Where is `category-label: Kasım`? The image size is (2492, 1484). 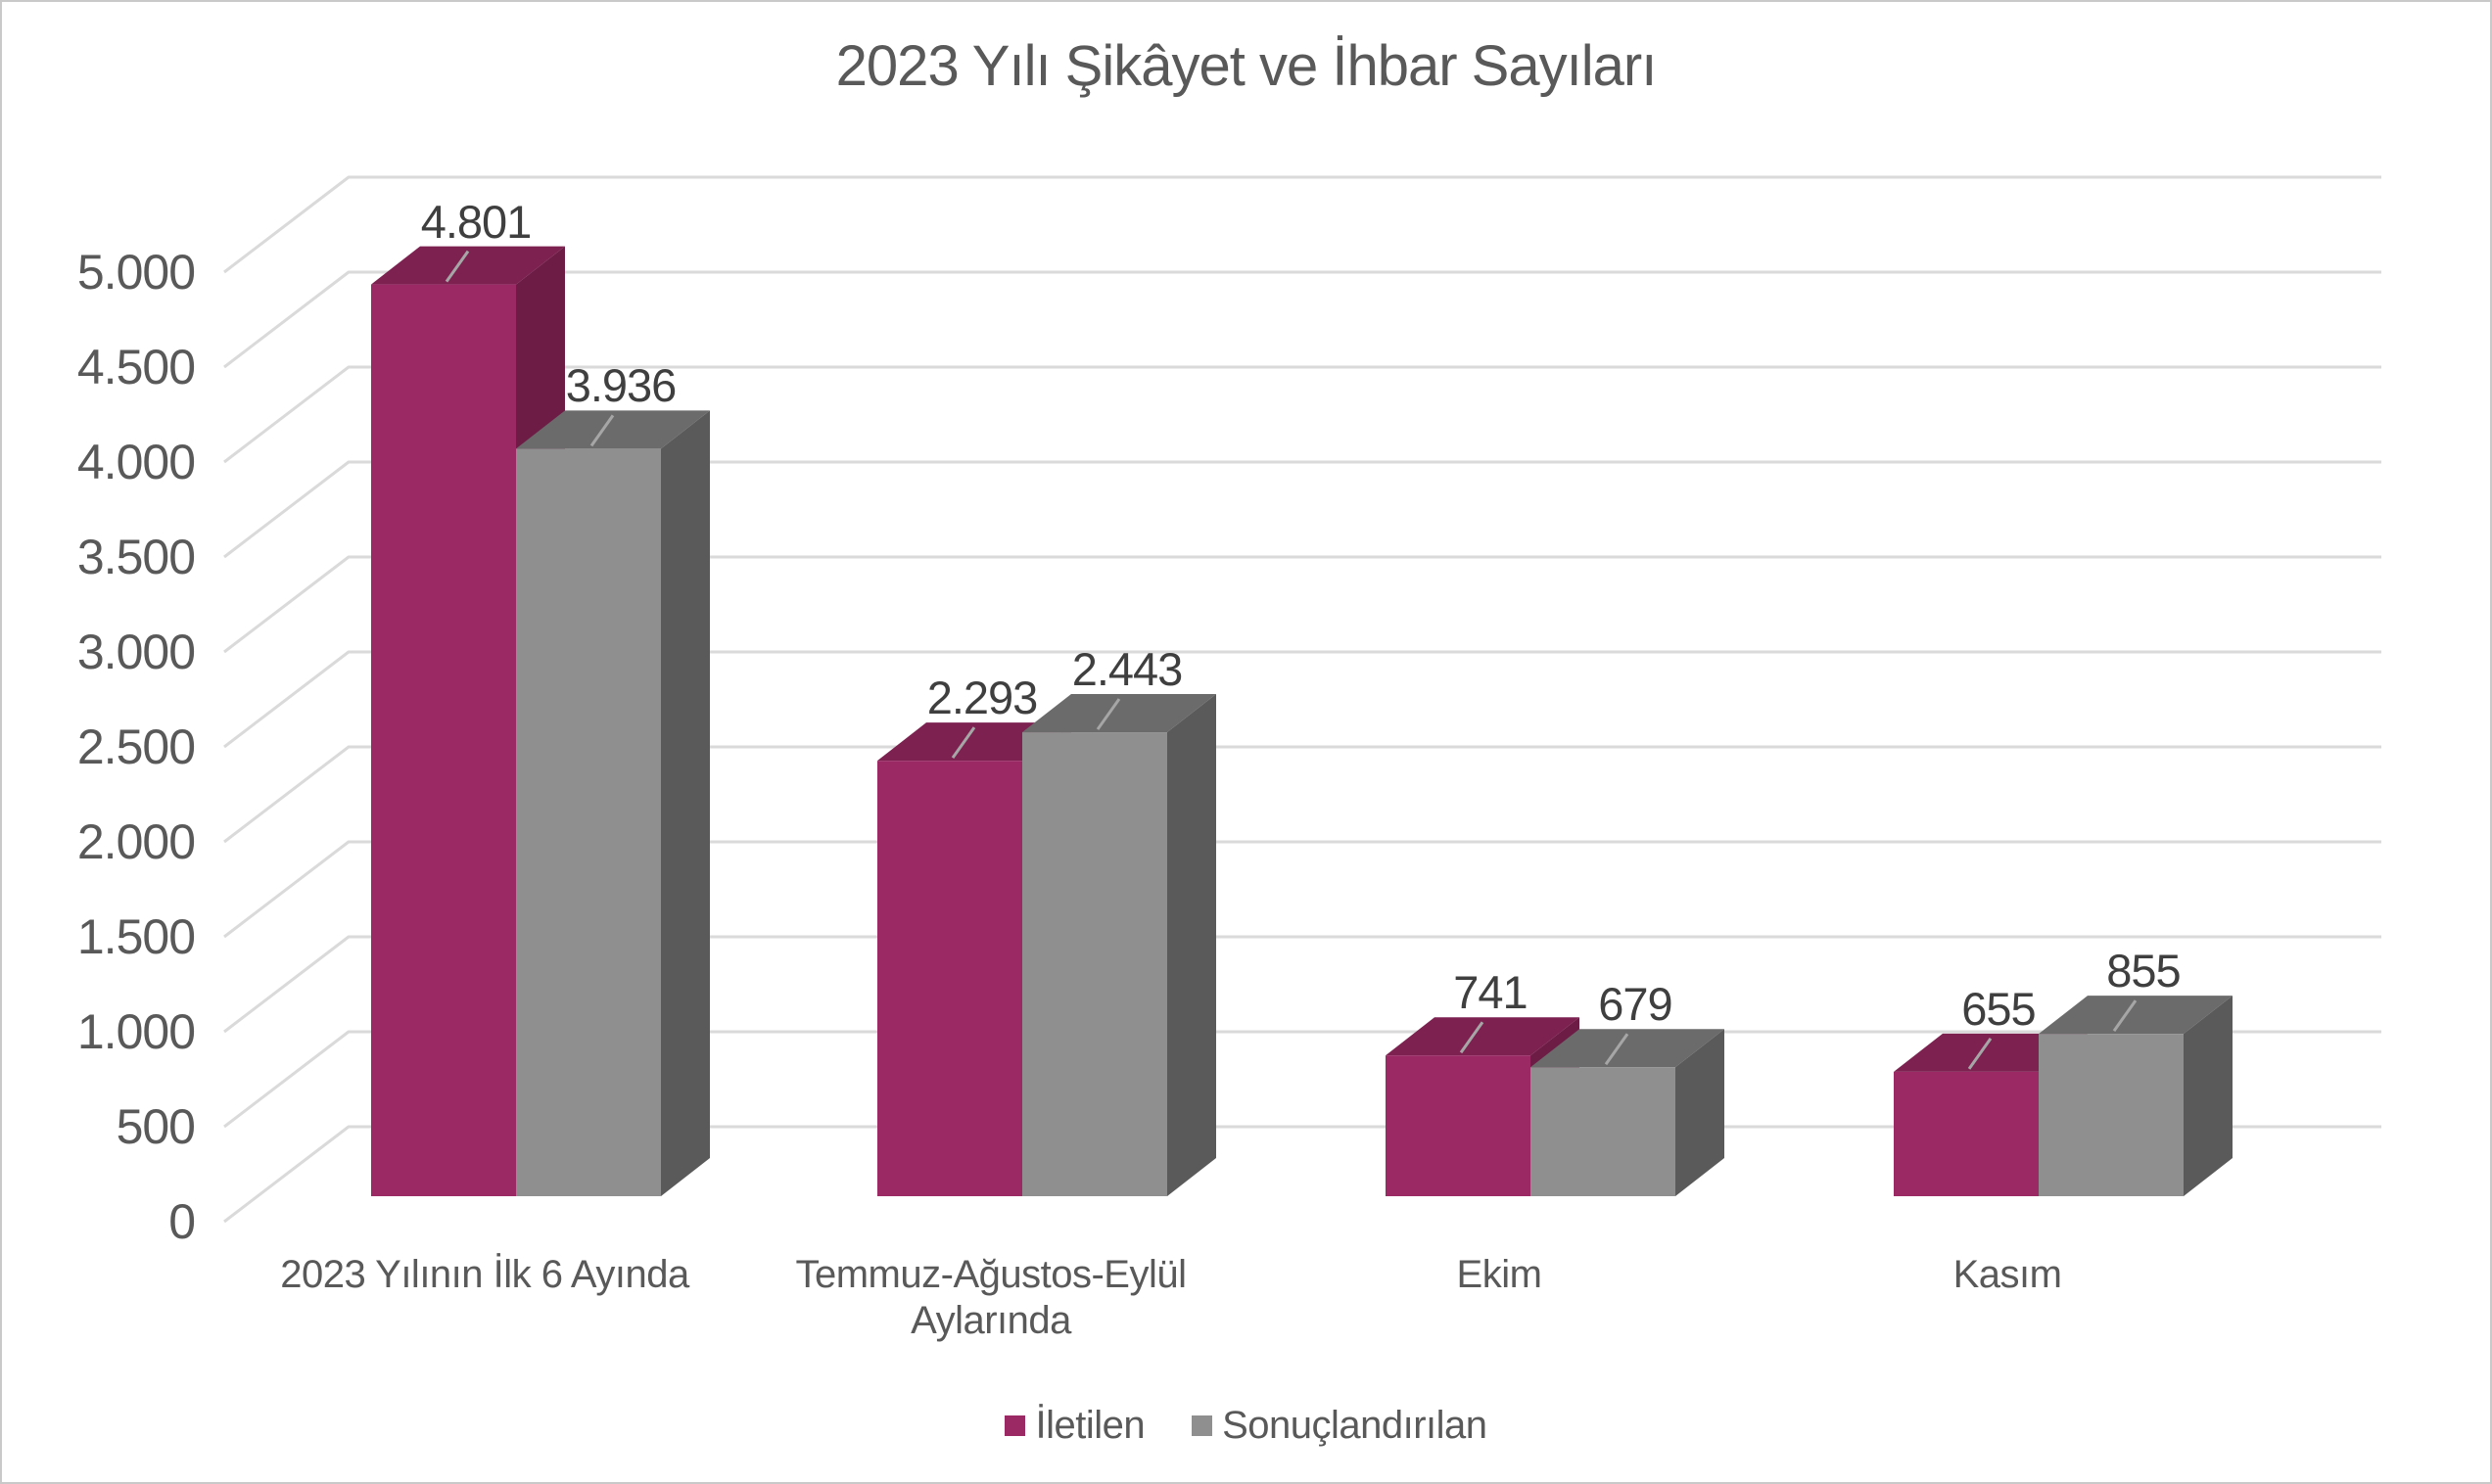
category-label: Kasım is located at coordinates (2007, 1275).